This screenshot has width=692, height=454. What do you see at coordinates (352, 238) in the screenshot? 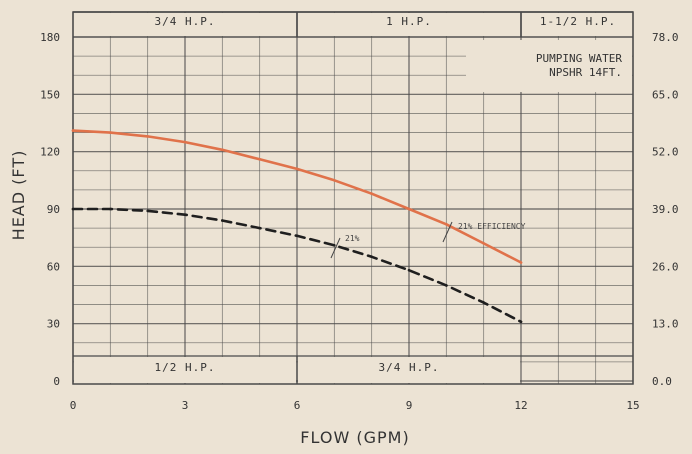
I see `efficiency-lower-label: 21%` at bounding box center [352, 238].